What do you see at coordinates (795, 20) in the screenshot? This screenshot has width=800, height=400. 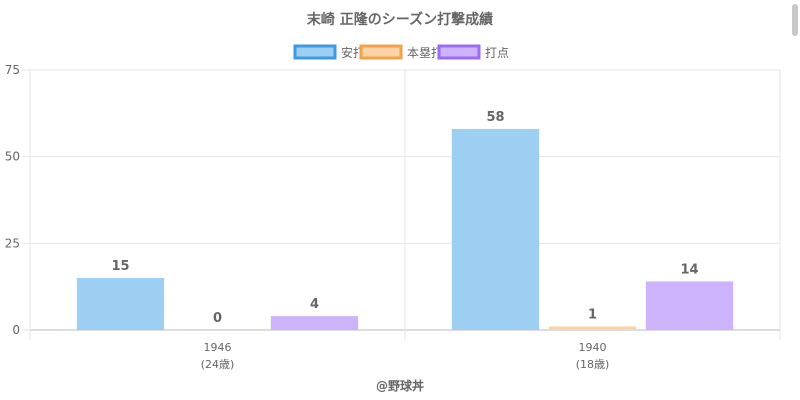 I see `scrollbar` at bounding box center [795, 20].